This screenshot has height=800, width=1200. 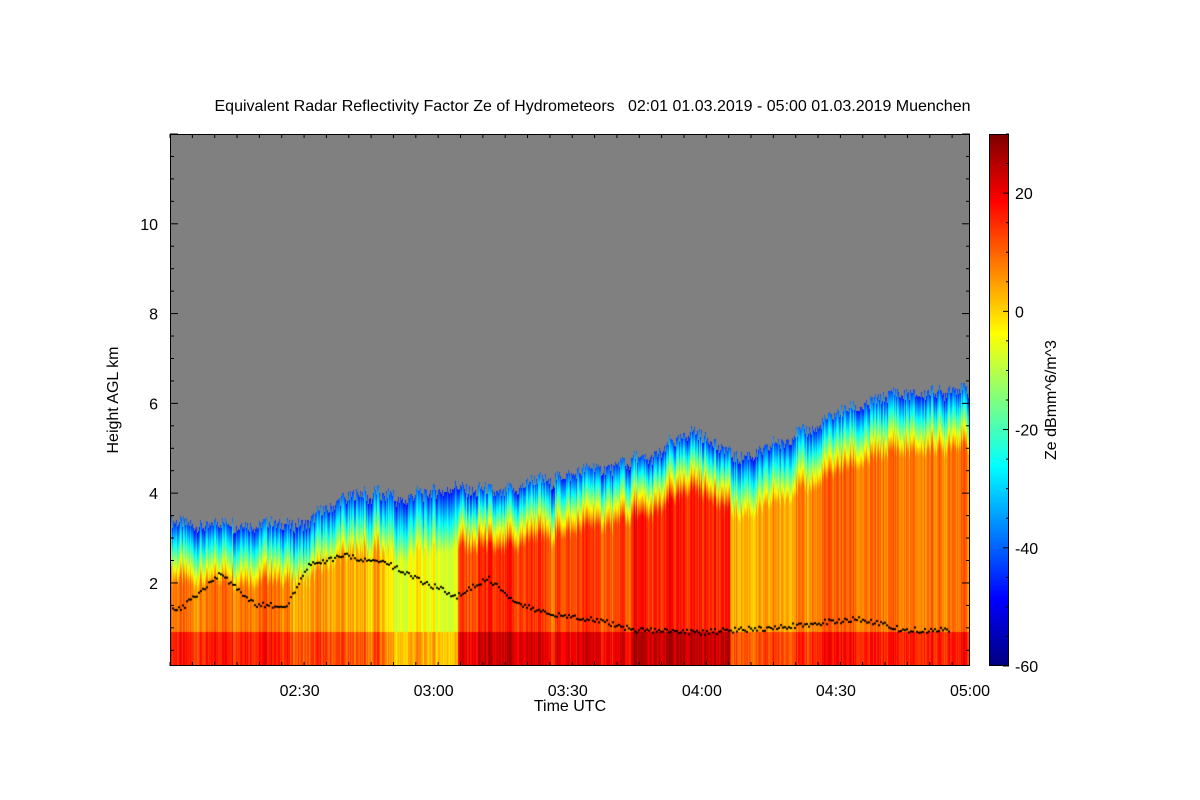 I want to click on x-axis-label: Time UTC, so click(x=570, y=706).